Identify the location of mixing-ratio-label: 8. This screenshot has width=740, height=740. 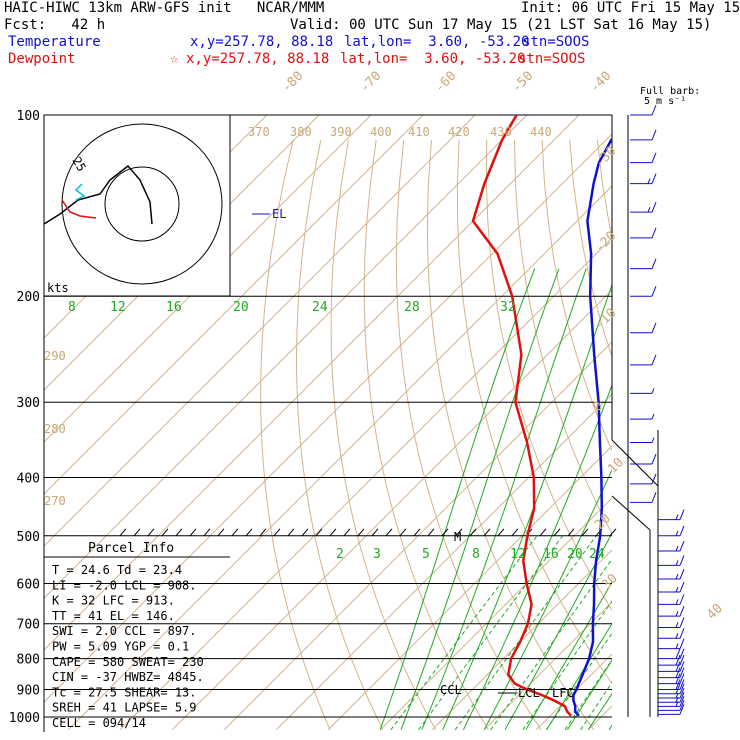
(476, 554).